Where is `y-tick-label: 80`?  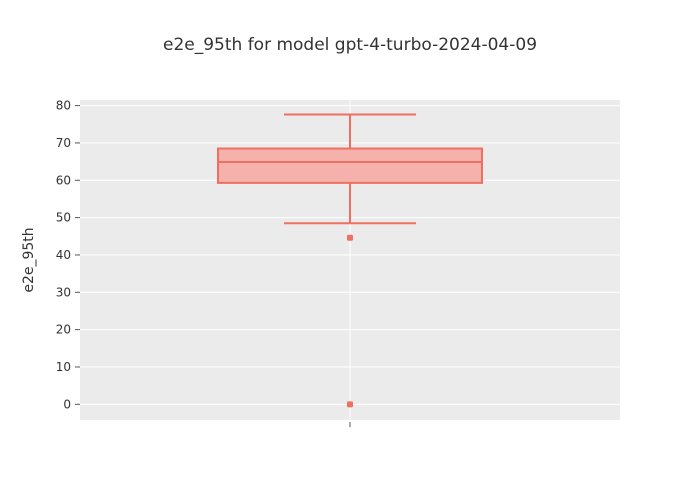
y-tick-label: 80 is located at coordinates (63, 106).